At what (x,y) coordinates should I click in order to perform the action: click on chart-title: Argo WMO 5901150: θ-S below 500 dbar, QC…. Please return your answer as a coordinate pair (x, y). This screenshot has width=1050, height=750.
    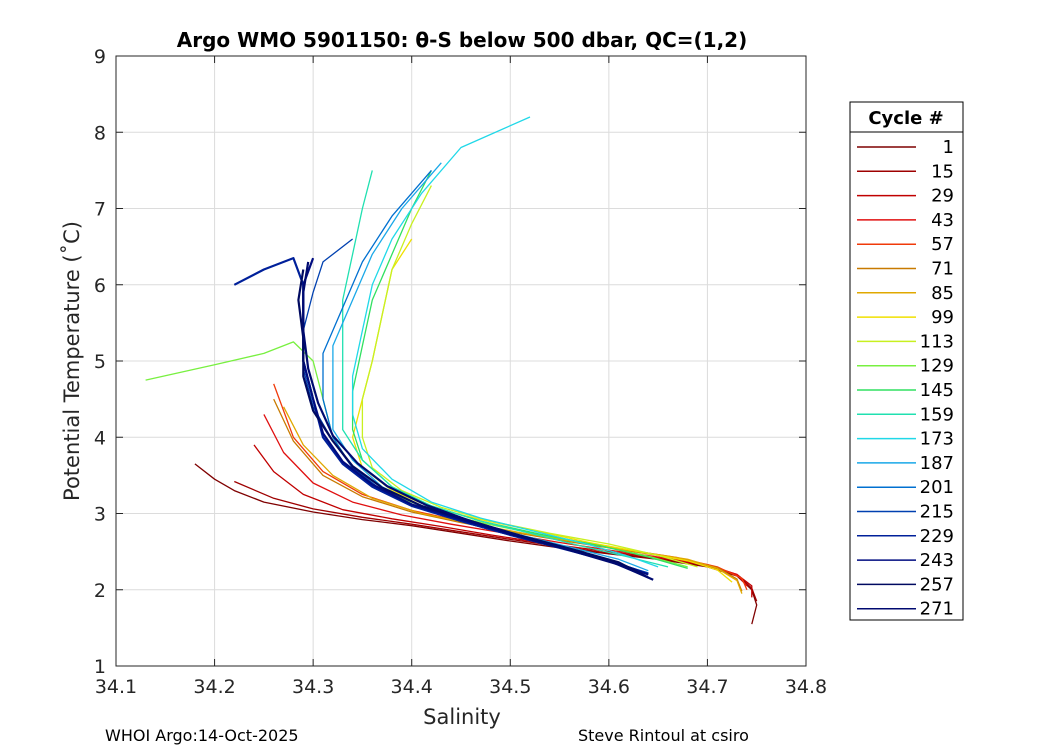
    Looking at the image, I should click on (462, 40).